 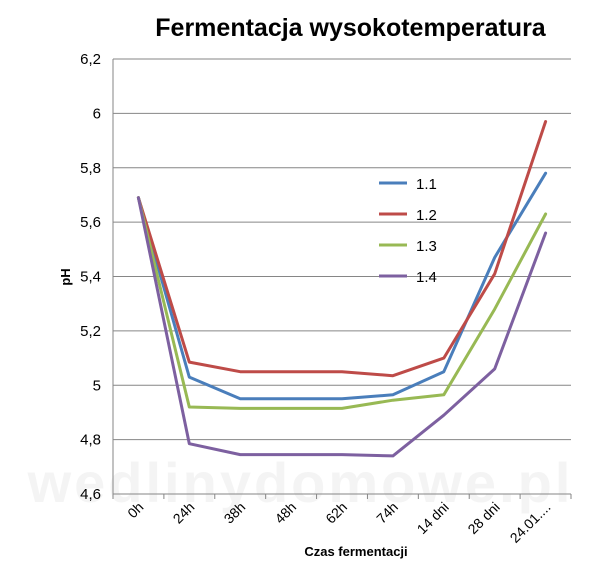 I want to click on y-tick-label: 5,6, so click(x=90, y=222).